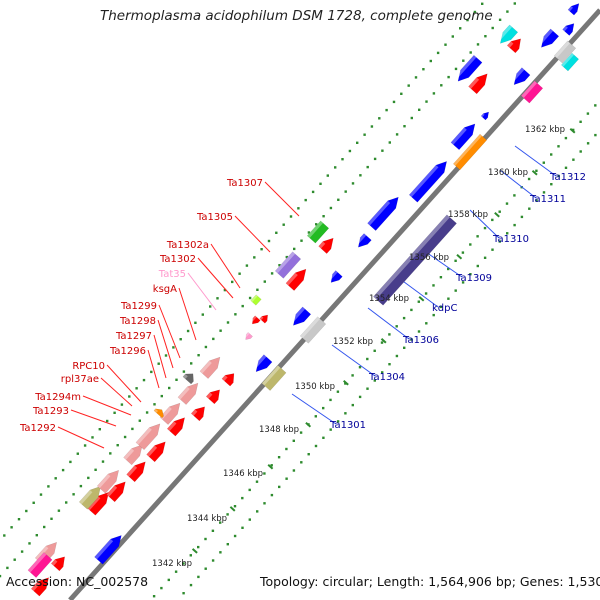 This screenshot has height=600, width=600. Describe the element at coordinates (429, 258) in the screenshot. I see `scale-label: 1356 kbp` at that location.